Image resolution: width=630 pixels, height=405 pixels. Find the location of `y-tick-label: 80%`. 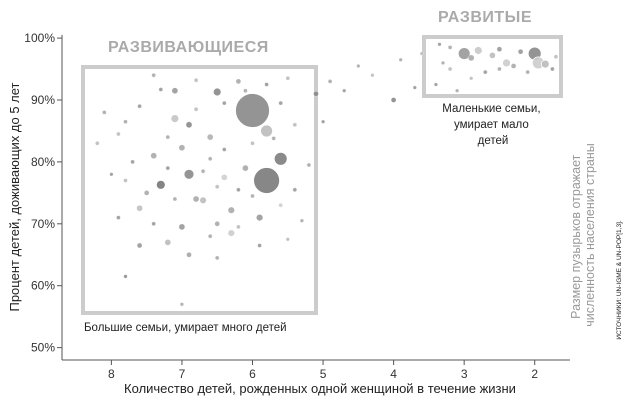

y-tick-label: 80% is located at coordinates (43, 162).